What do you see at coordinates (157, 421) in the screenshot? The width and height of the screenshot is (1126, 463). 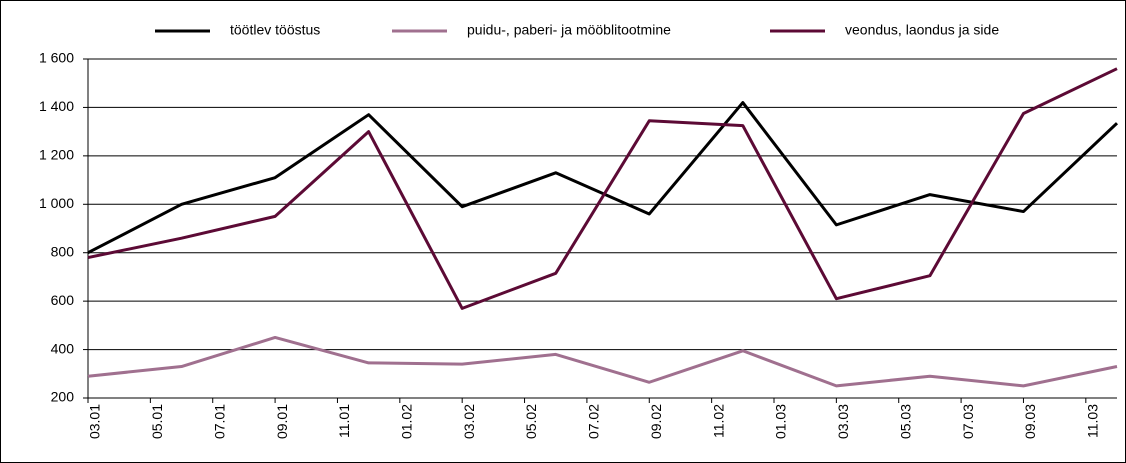 I see `x-tick-label: 05.01` at bounding box center [157, 421].